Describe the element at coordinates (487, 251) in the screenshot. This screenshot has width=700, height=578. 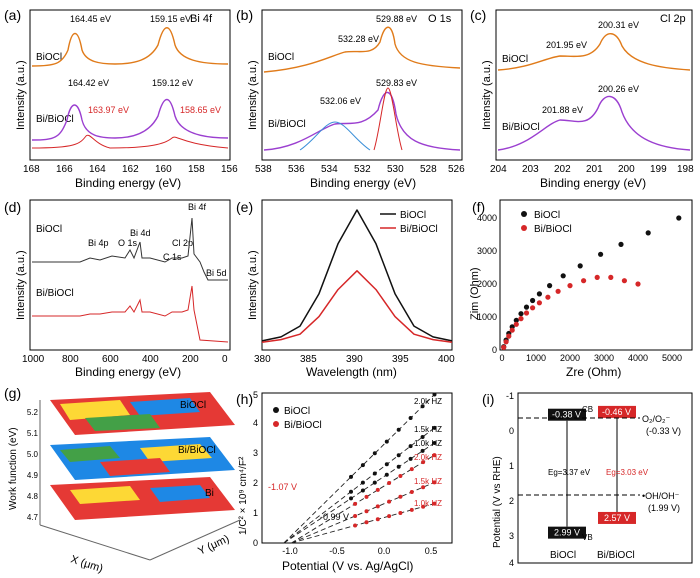
I see `panel-f-ytick: 3000` at that location.